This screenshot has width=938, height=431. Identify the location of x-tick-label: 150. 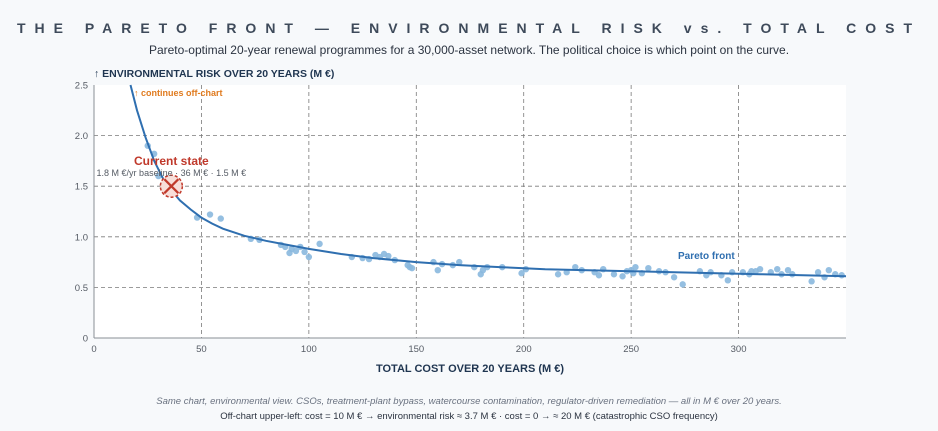
(416, 349).